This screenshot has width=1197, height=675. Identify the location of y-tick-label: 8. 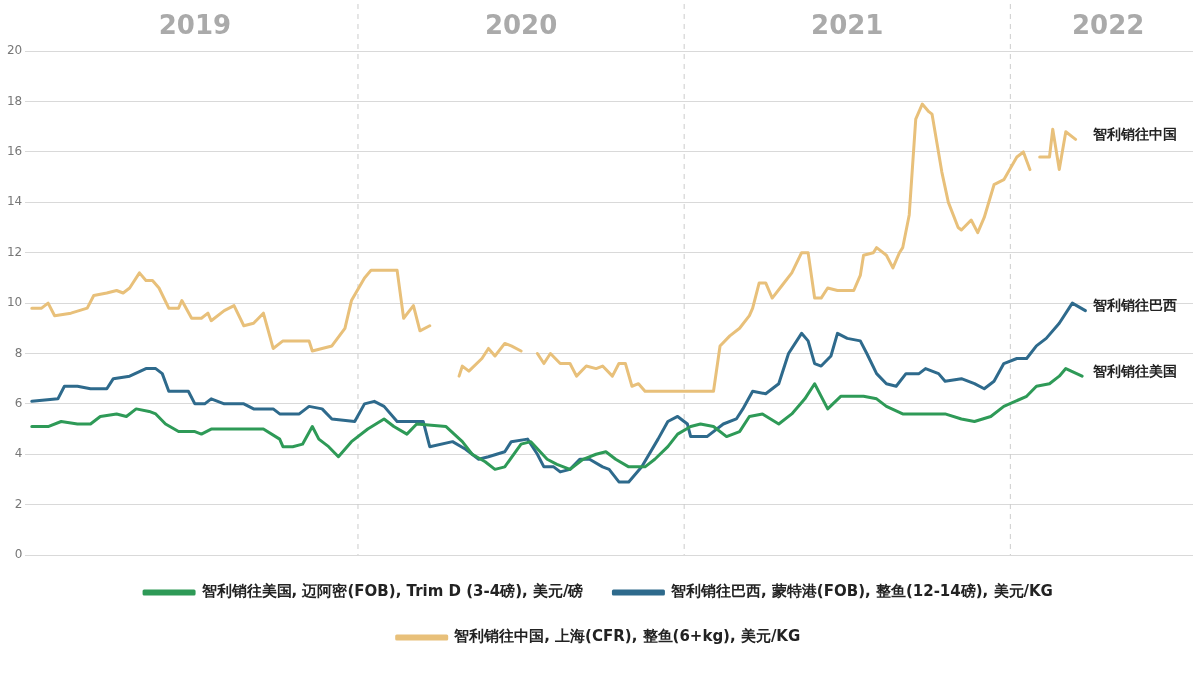
(18, 352).